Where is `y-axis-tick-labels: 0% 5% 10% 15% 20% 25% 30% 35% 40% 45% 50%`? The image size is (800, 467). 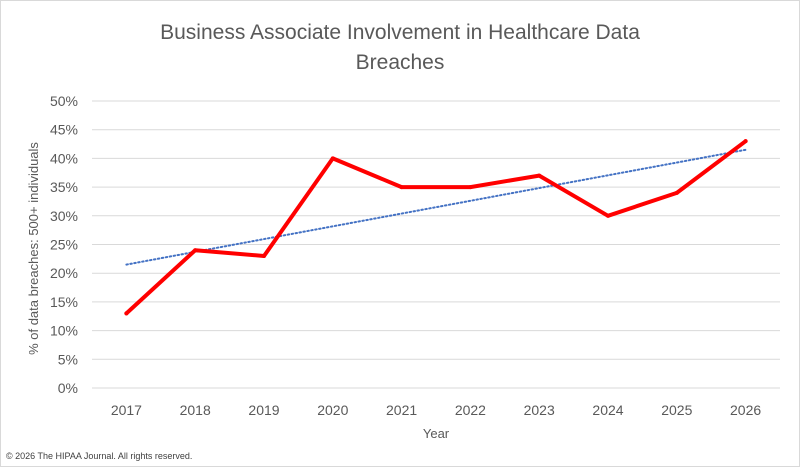 y-axis-tick-labels: 0% 5% 10% 15% 20% 25% 30% 35% 40% 45% 50% is located at coordinates (64, 244).